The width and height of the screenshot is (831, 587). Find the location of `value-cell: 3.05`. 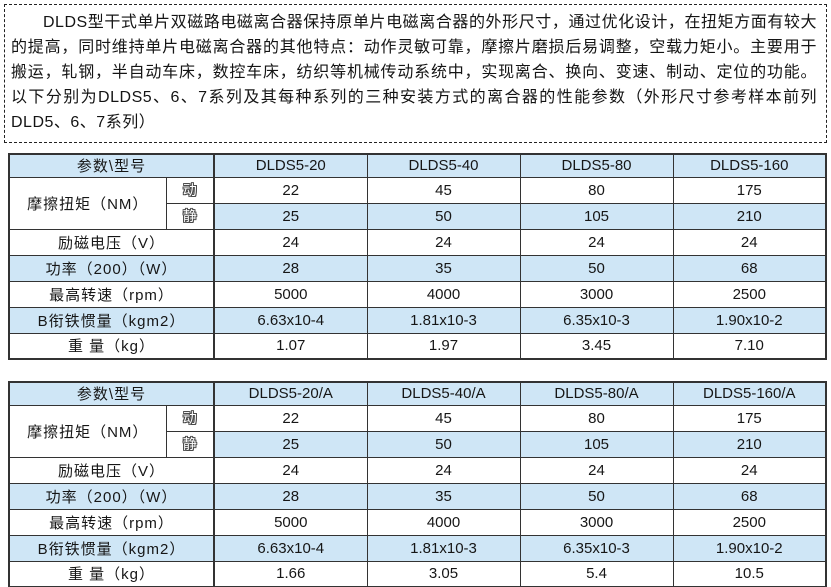

value-cell: 3.05 is located at coordinates (443, 573).